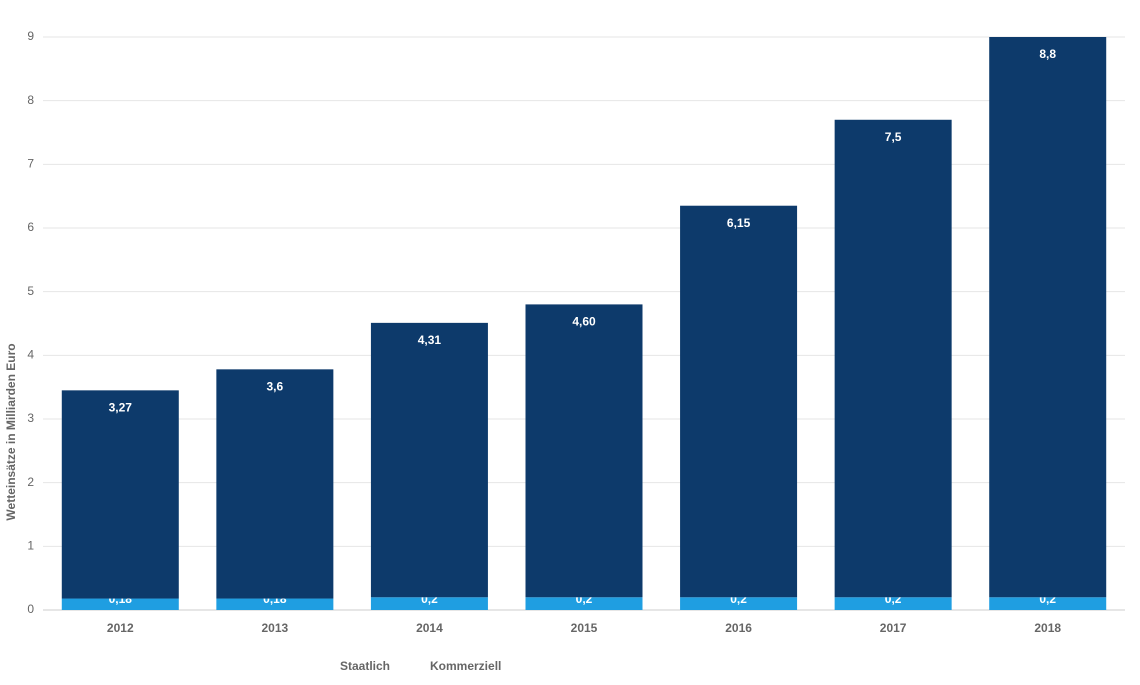 This screenshot has height=685, width=1140. What do you see at coordinates (465, 666) in the screenshot?
I see `legend-entry: Kommerziell` at bounding box center [465, 666].